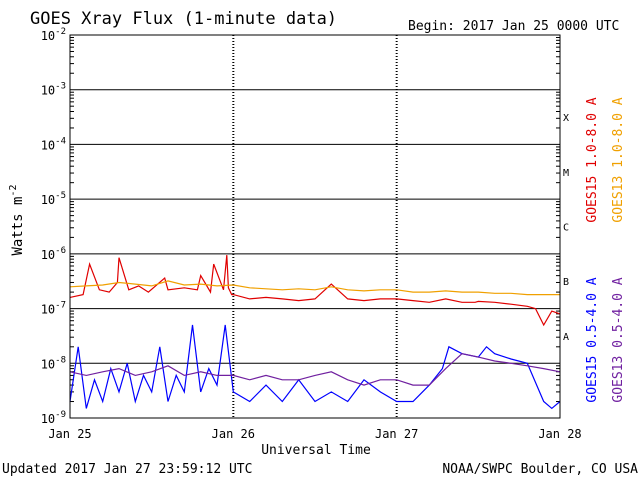 The height and width of the screenshot is (480, 640). What do you see at coordinates (513, 26) in the screenshot?
I see `begin-label: Begin: 2017 Jan 25 0000 UTC` at bounding box center [513, 26].